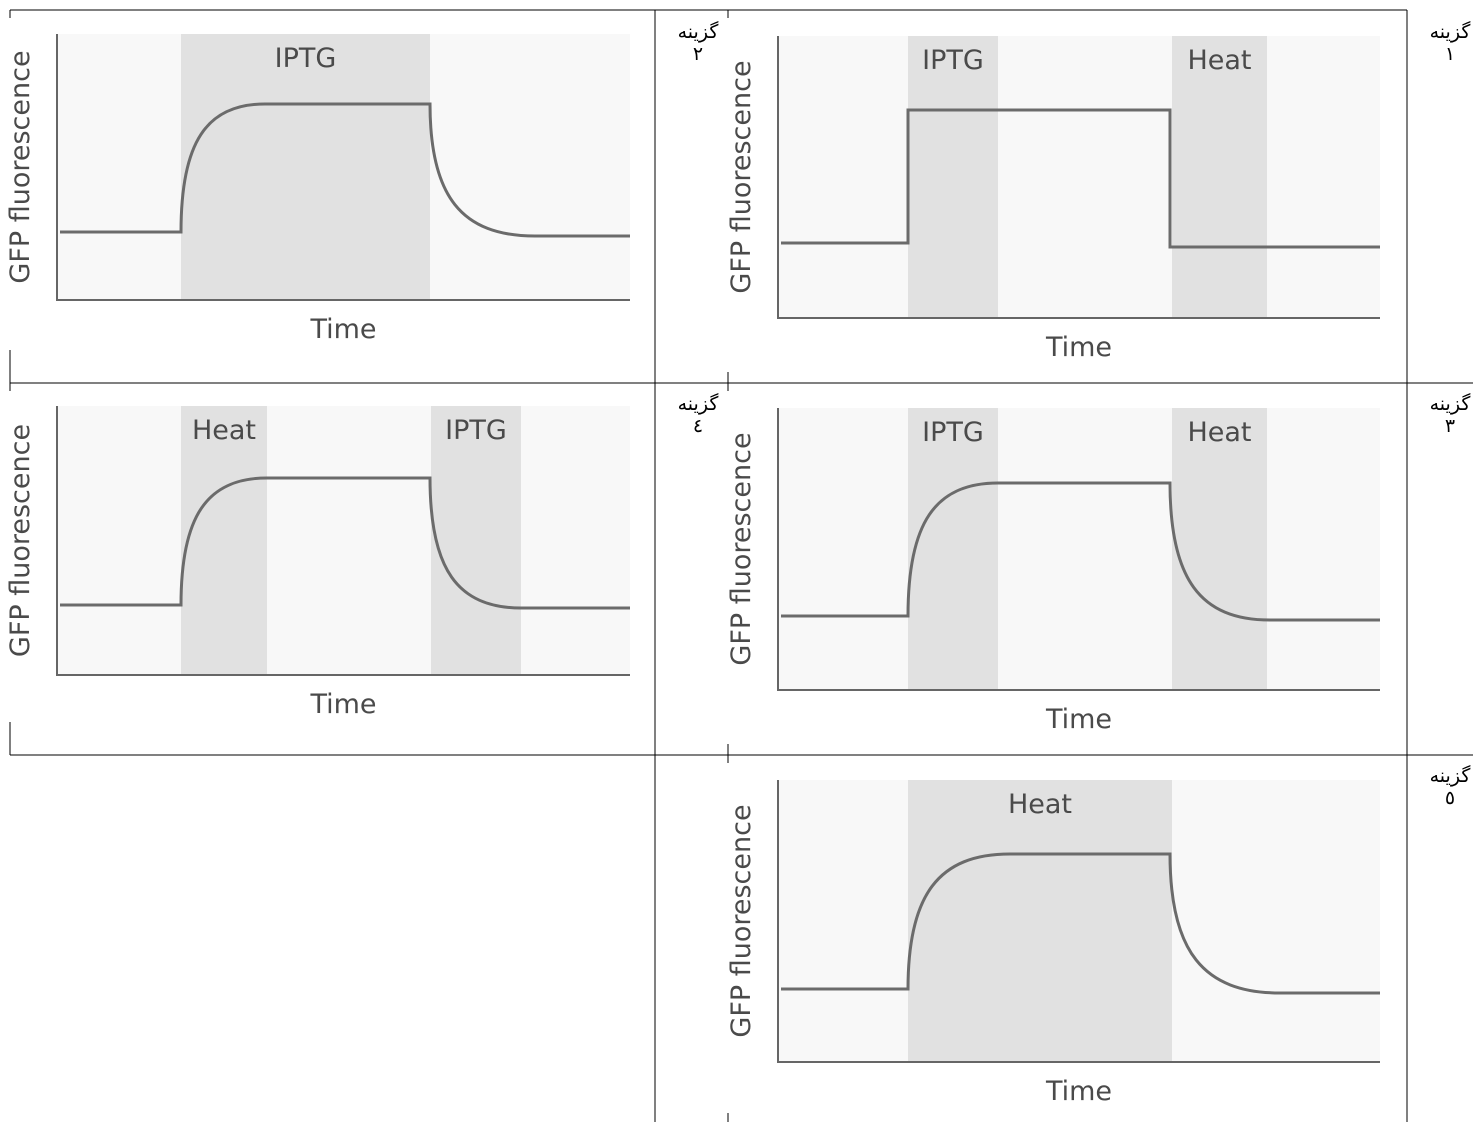  What do you see at coordinates (1450, 798) in the screenshot?
I see `option-number: ٥` at bounding box center [1450, 798].